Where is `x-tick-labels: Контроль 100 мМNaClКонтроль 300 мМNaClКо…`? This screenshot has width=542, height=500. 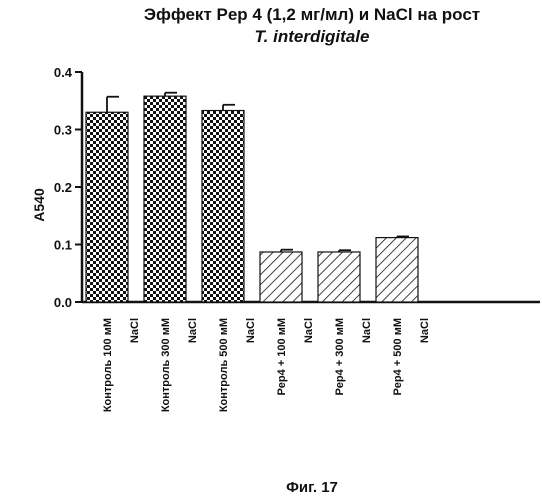 x-tick-labels: Контроль 100 мМNaClКонтроль 300 мМNaClКо… is located at coordinates (266, 365).